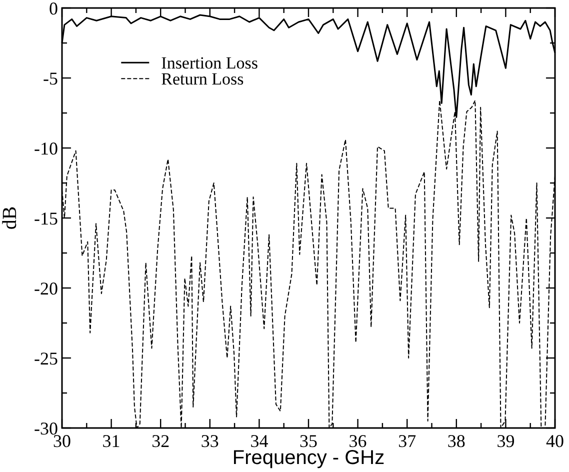 The width and height of the screenshot is (569, 472). What do you see at coordinates (456, 441) in the screenshot?
I see `x-tick-label: 38` at bounding box center [456, 441].